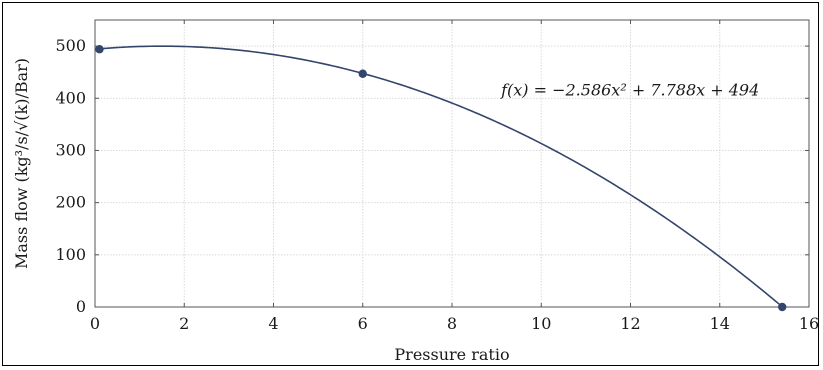 The image size is (823, 370). Describe the element at coordinates (70, 254) in the screenshot. I see `y-tick-label: 100` at that location.